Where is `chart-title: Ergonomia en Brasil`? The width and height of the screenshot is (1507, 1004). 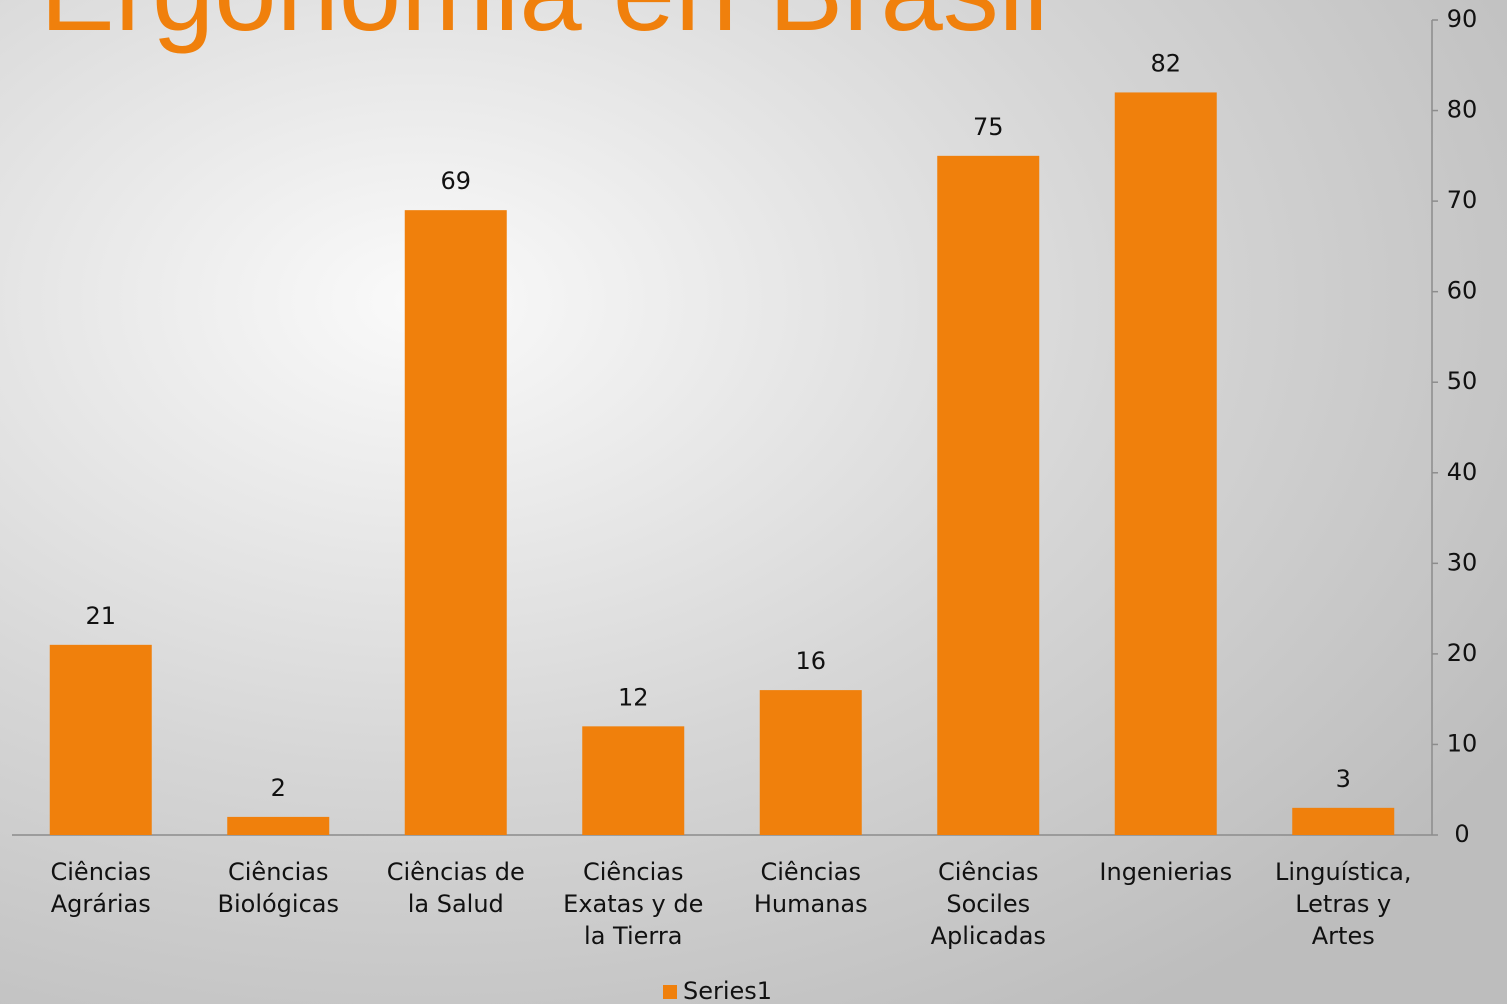
chart-title: Ergonomia en Brasil is located at coordinates (544, 27).